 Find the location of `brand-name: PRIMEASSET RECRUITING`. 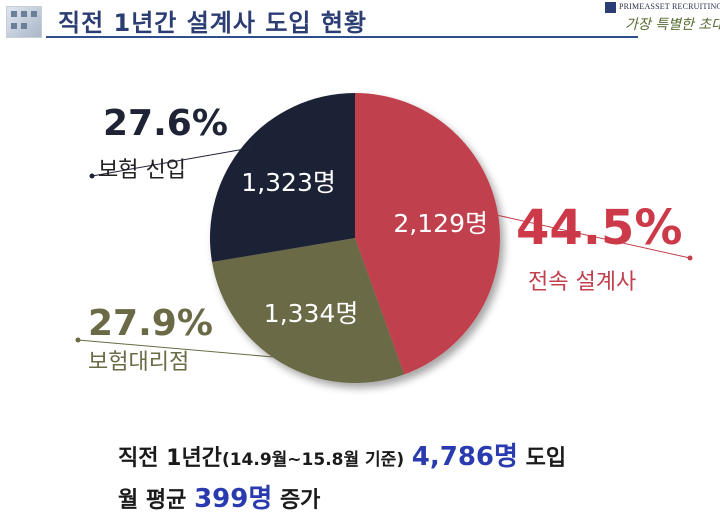

brand-name: PRIMEASSET RECRUITING is located at coordinates (669, 6).